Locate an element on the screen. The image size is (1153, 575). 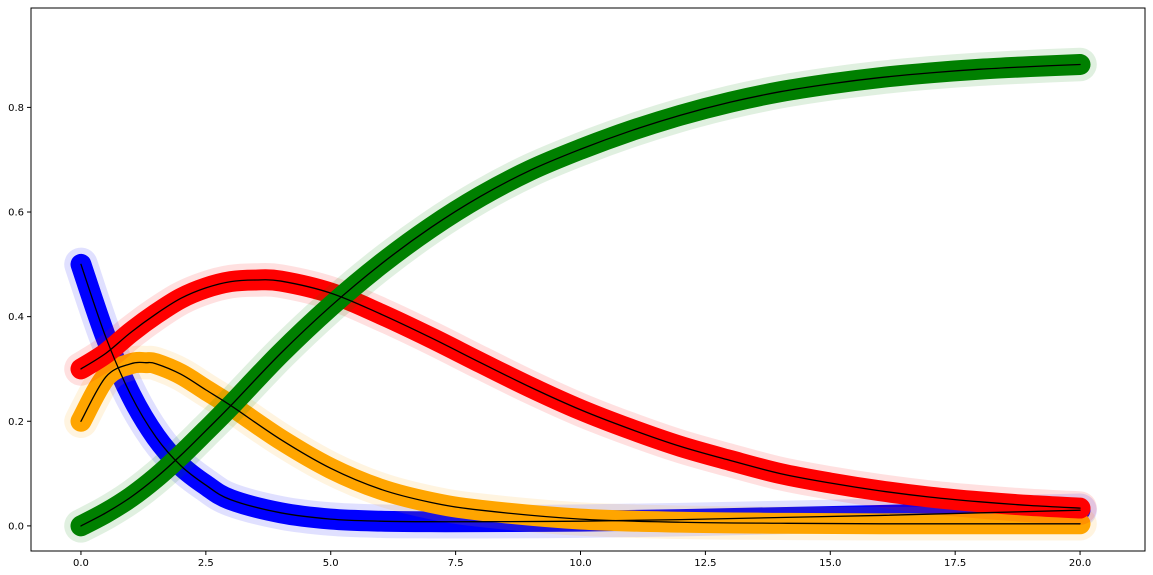
y-axis-ticks: 0.0 0.2 0.4 0.6 0.8 is located at coordinates (19, 317).